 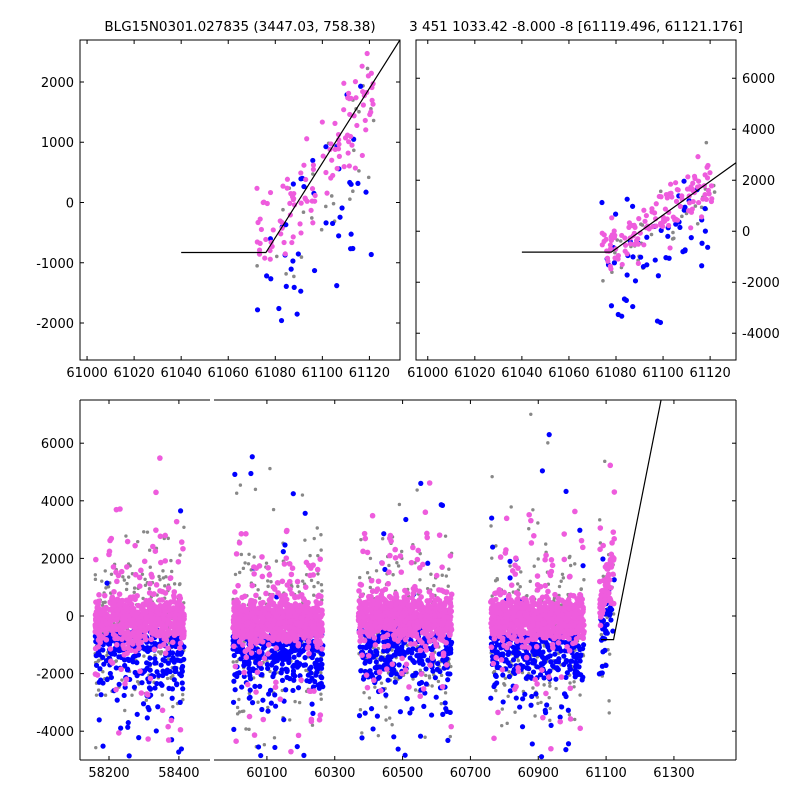 I want to click on top-left-xtick-label: 61060, so click(x=228, y=373).